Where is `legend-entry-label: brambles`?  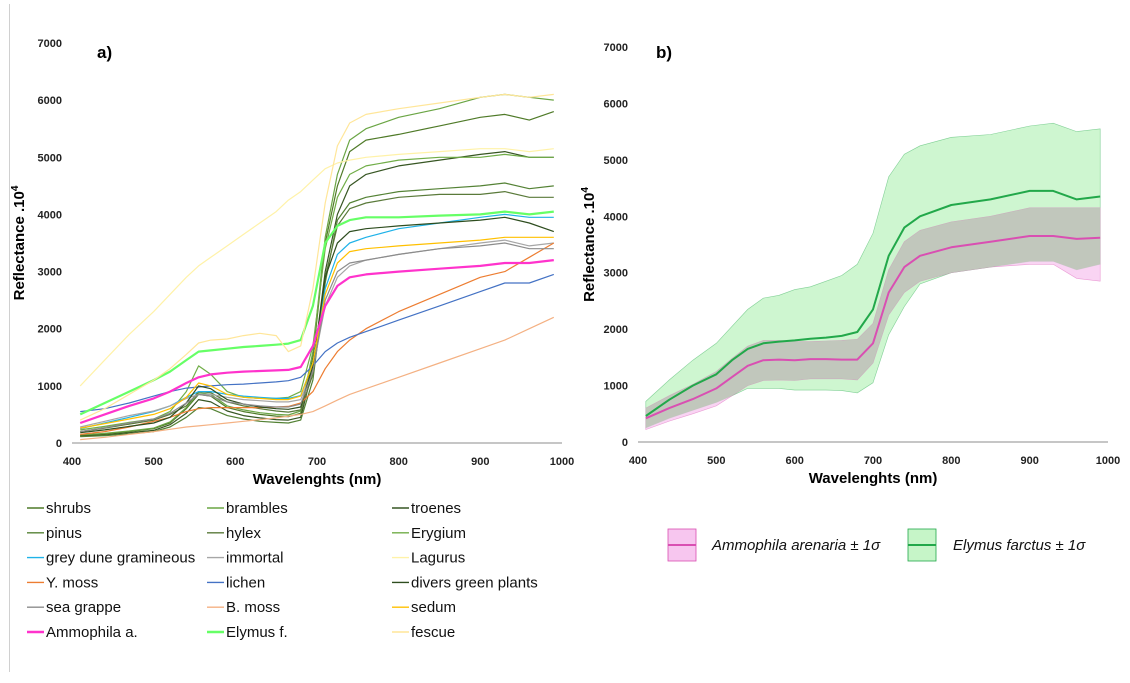 legend-entry-label: brambles is located at coordinates (257, 508).